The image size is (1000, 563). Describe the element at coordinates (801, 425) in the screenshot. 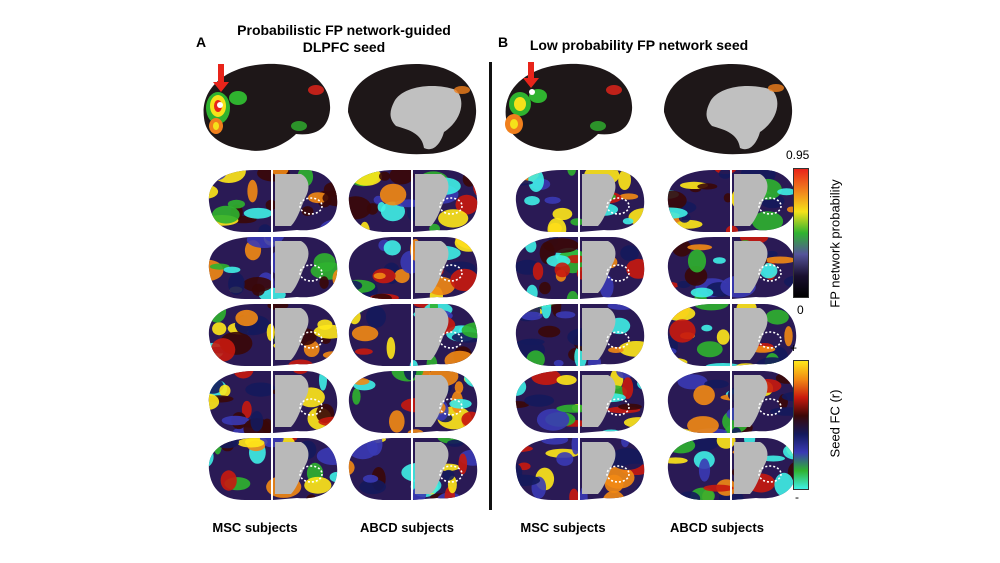

I see `seed-fc-colorbar` at that location.